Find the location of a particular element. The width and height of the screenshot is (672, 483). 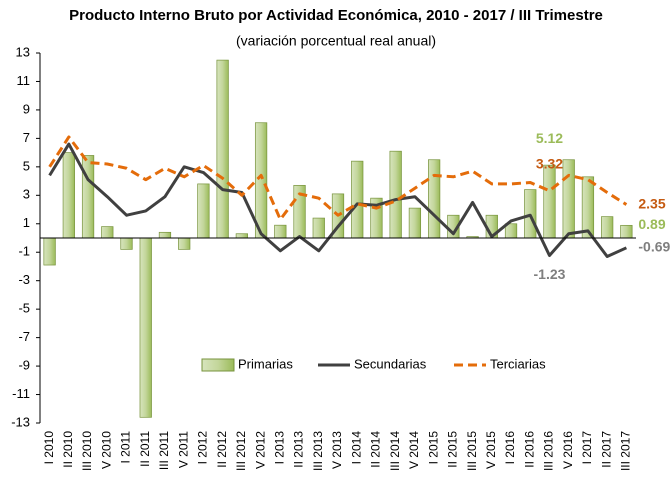

x-tick-label: V 2015 is located at coordinates (491, 450).